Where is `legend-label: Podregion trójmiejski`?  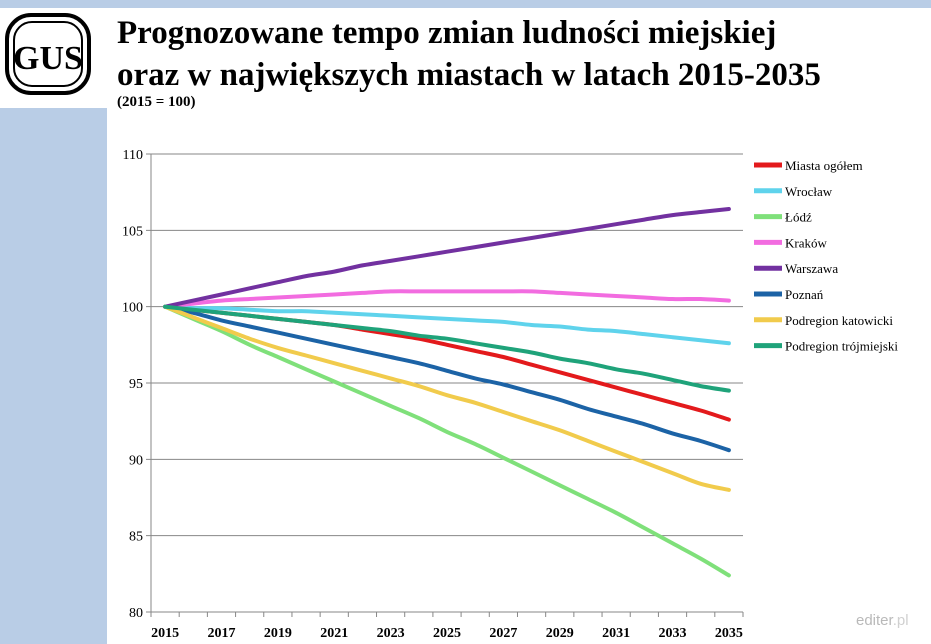 legend-label: Podregion trójmiejski is located at coordinates (841, 346).